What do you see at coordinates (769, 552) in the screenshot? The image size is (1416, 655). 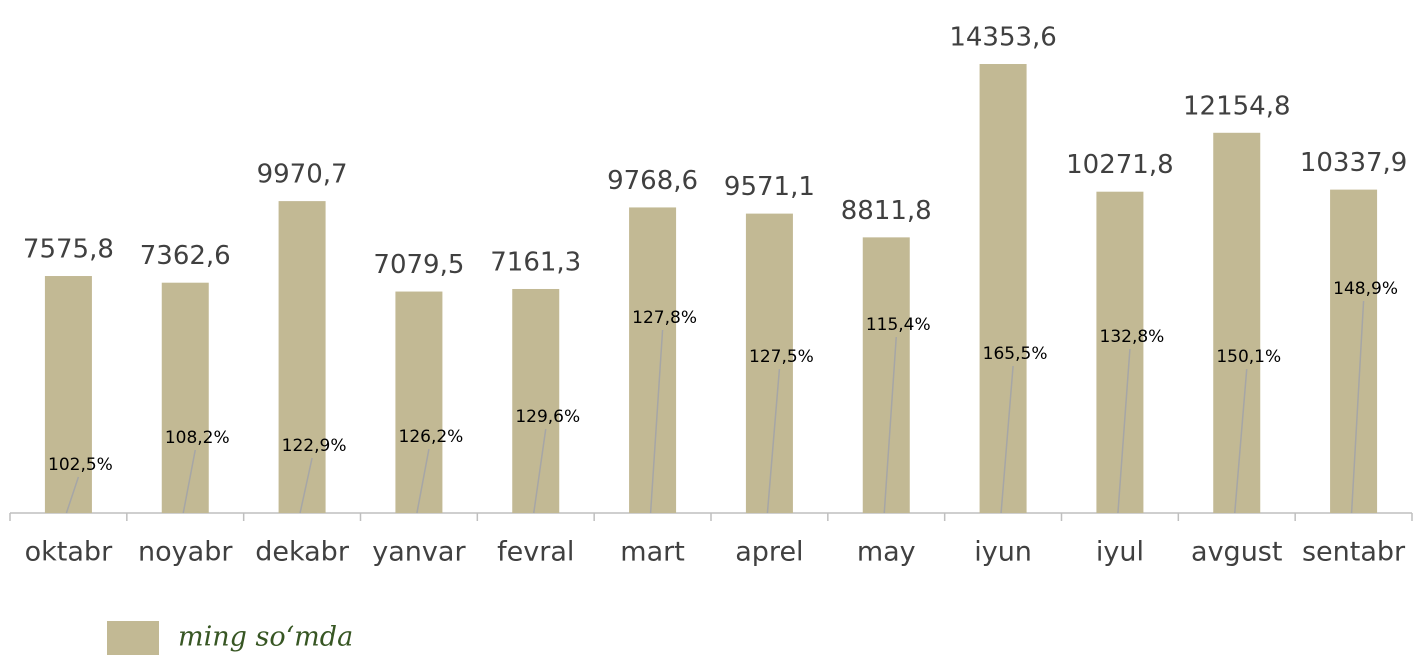 I see `x-tick-label: aprel` at bounding box center [769, 552].